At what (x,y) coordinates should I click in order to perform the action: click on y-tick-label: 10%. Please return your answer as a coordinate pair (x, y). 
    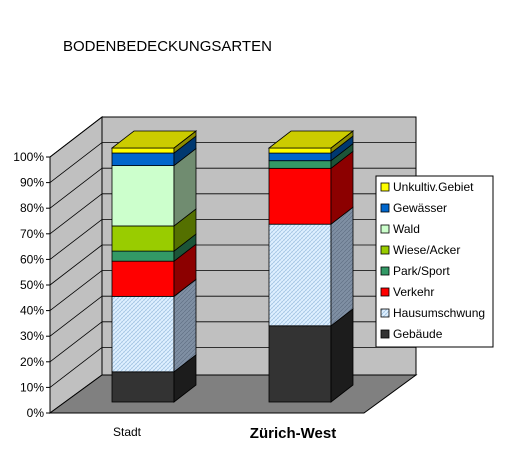
    Looking at the image, I should click on (32, 387).